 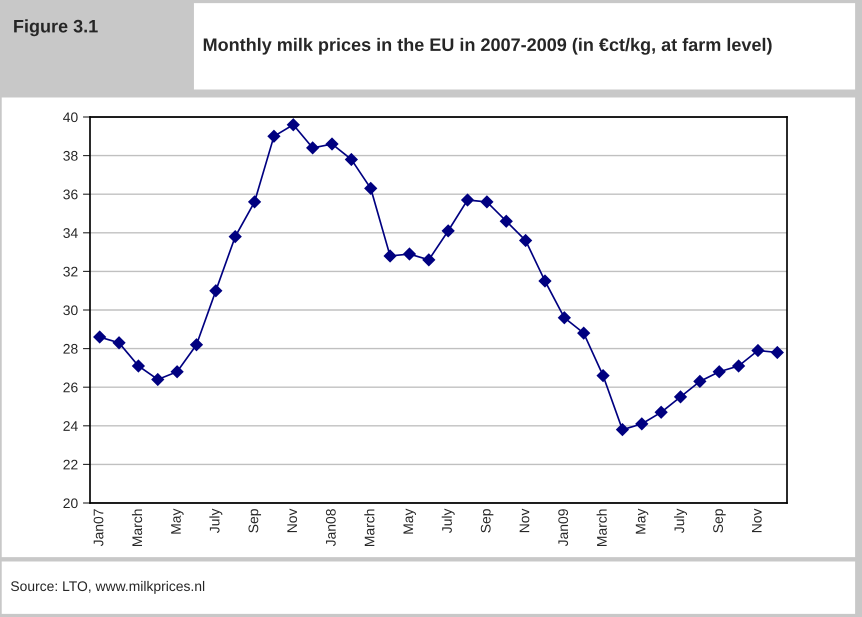 I want to click on y-tick-label: 20, so click(x=70, y=503).